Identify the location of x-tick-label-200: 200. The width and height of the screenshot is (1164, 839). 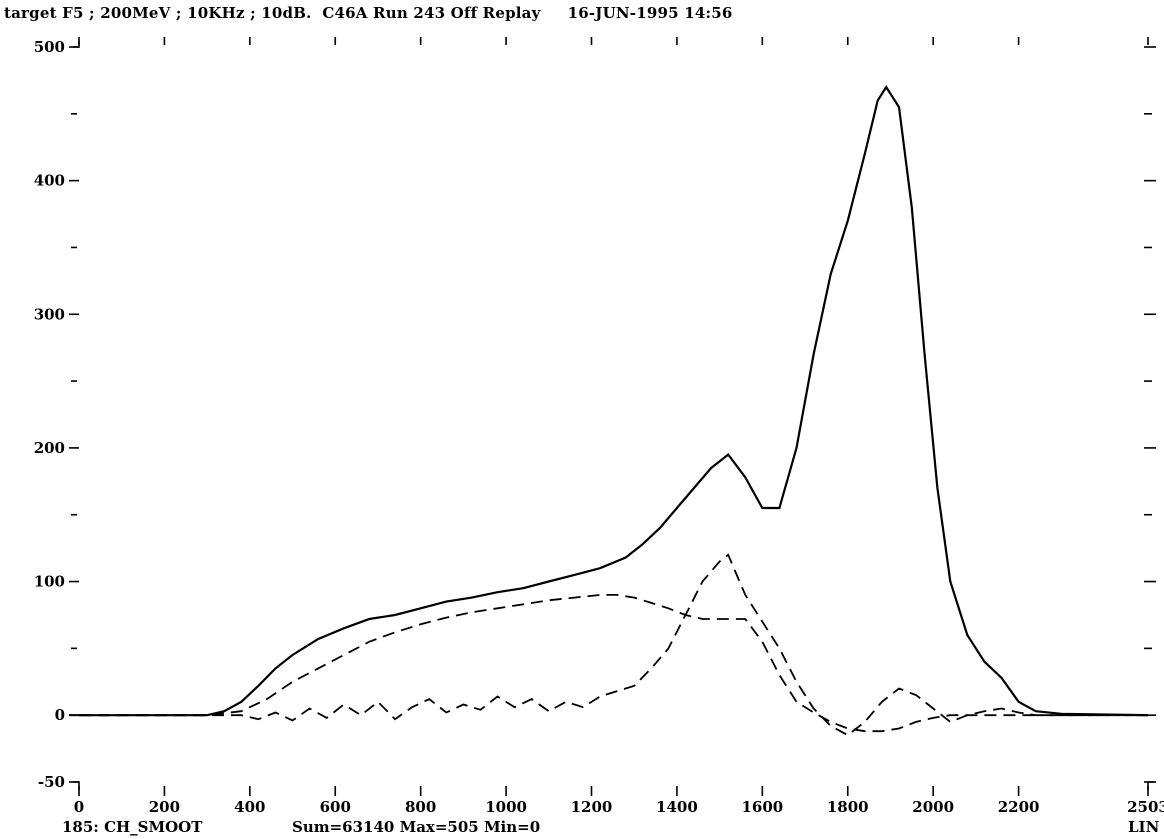
(164, 807).